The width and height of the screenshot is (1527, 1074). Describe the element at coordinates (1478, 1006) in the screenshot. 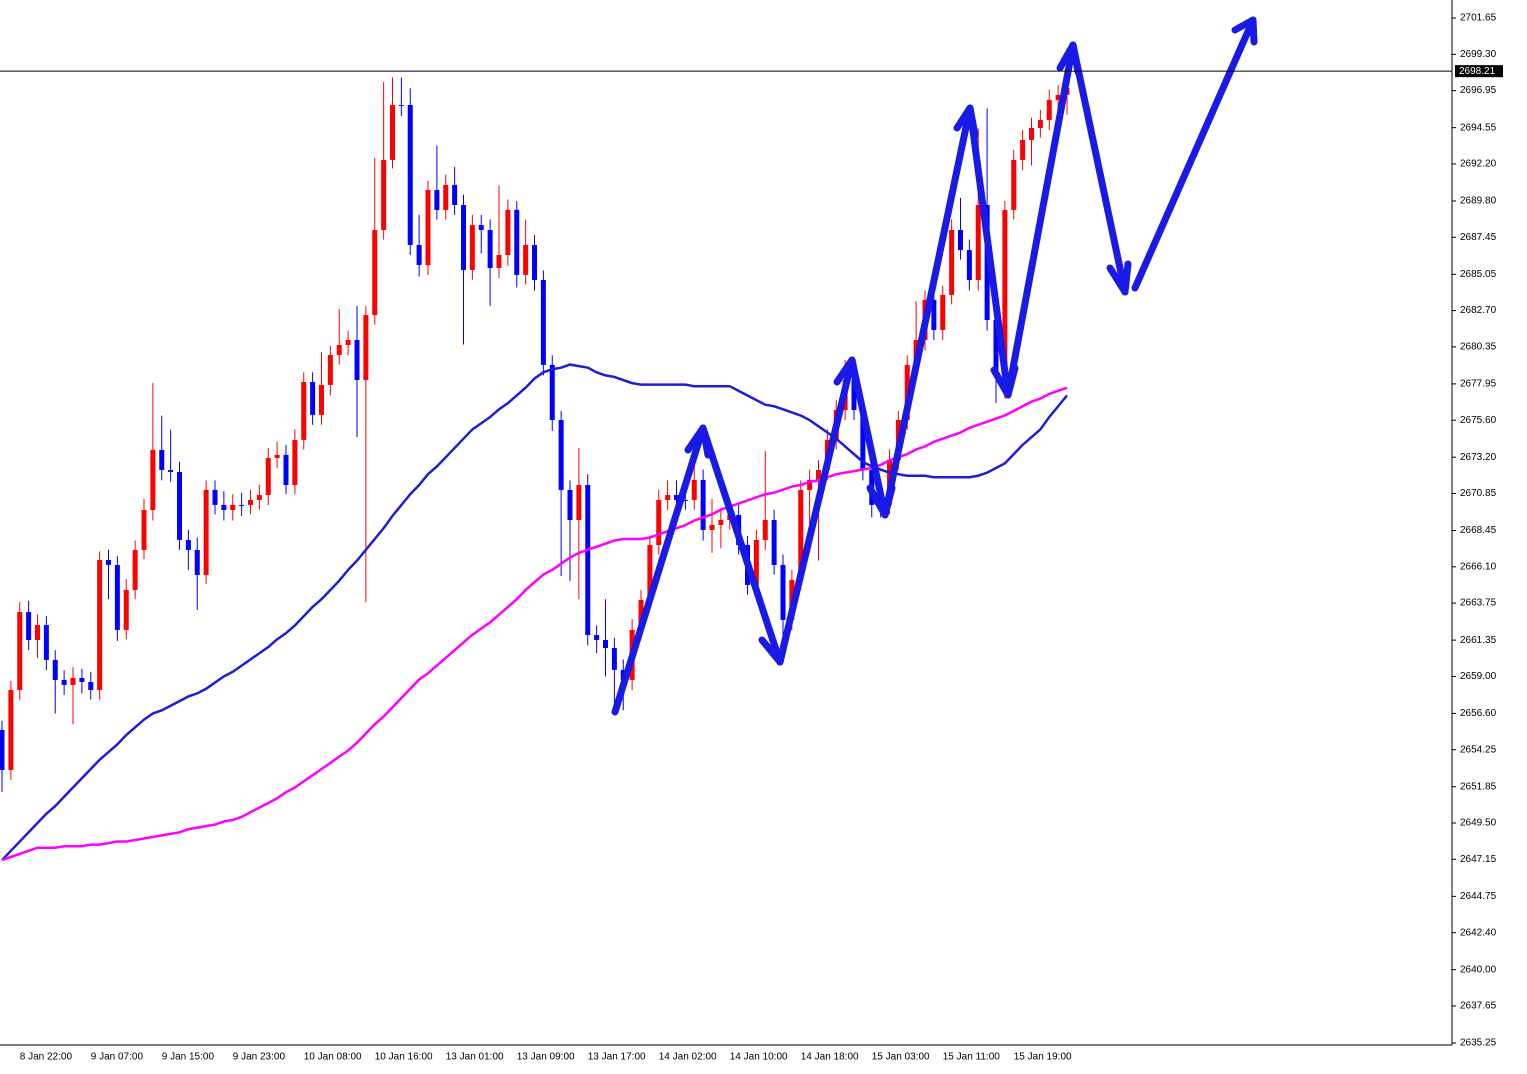

I see `y-tick-label: 2637.65` at that location.